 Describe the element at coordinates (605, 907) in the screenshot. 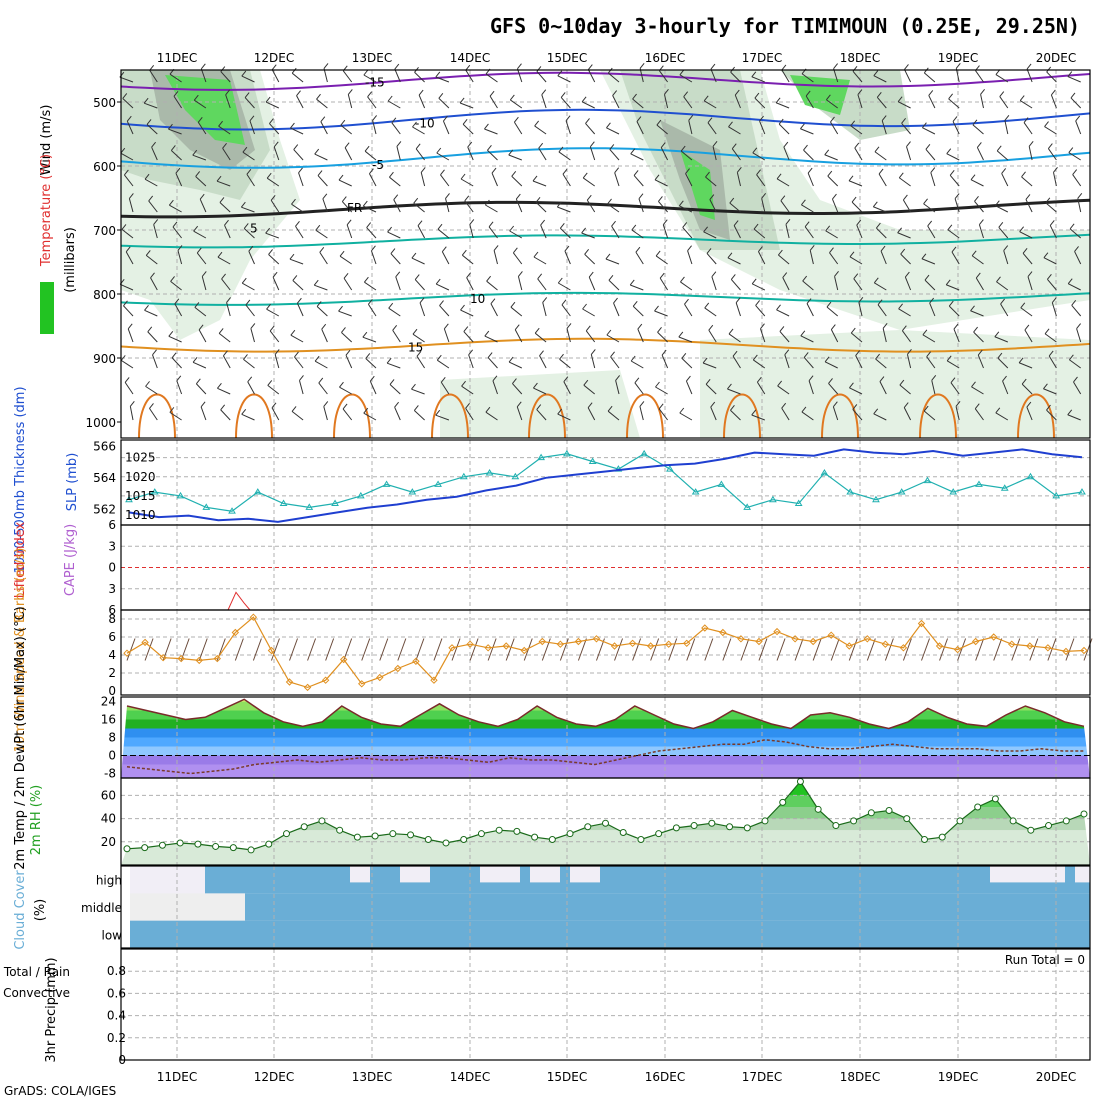

I see `p7-frame` at that location.